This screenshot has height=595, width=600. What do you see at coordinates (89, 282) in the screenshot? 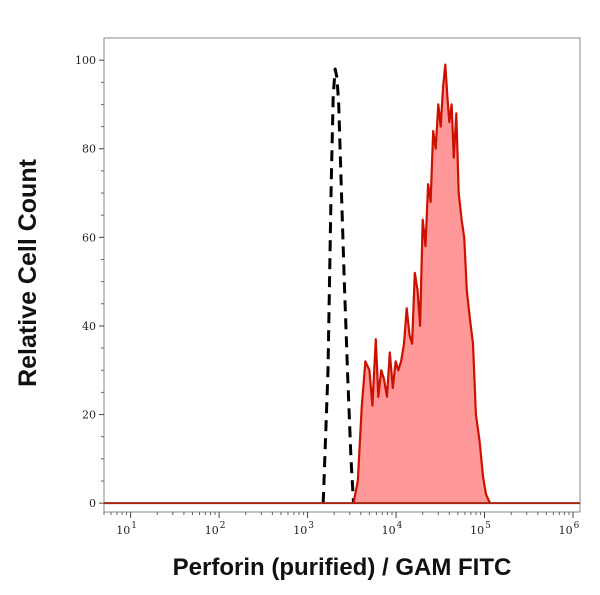
I see `y-axis: 0 20 40 60 80 100` at bounding box center [89, 282].